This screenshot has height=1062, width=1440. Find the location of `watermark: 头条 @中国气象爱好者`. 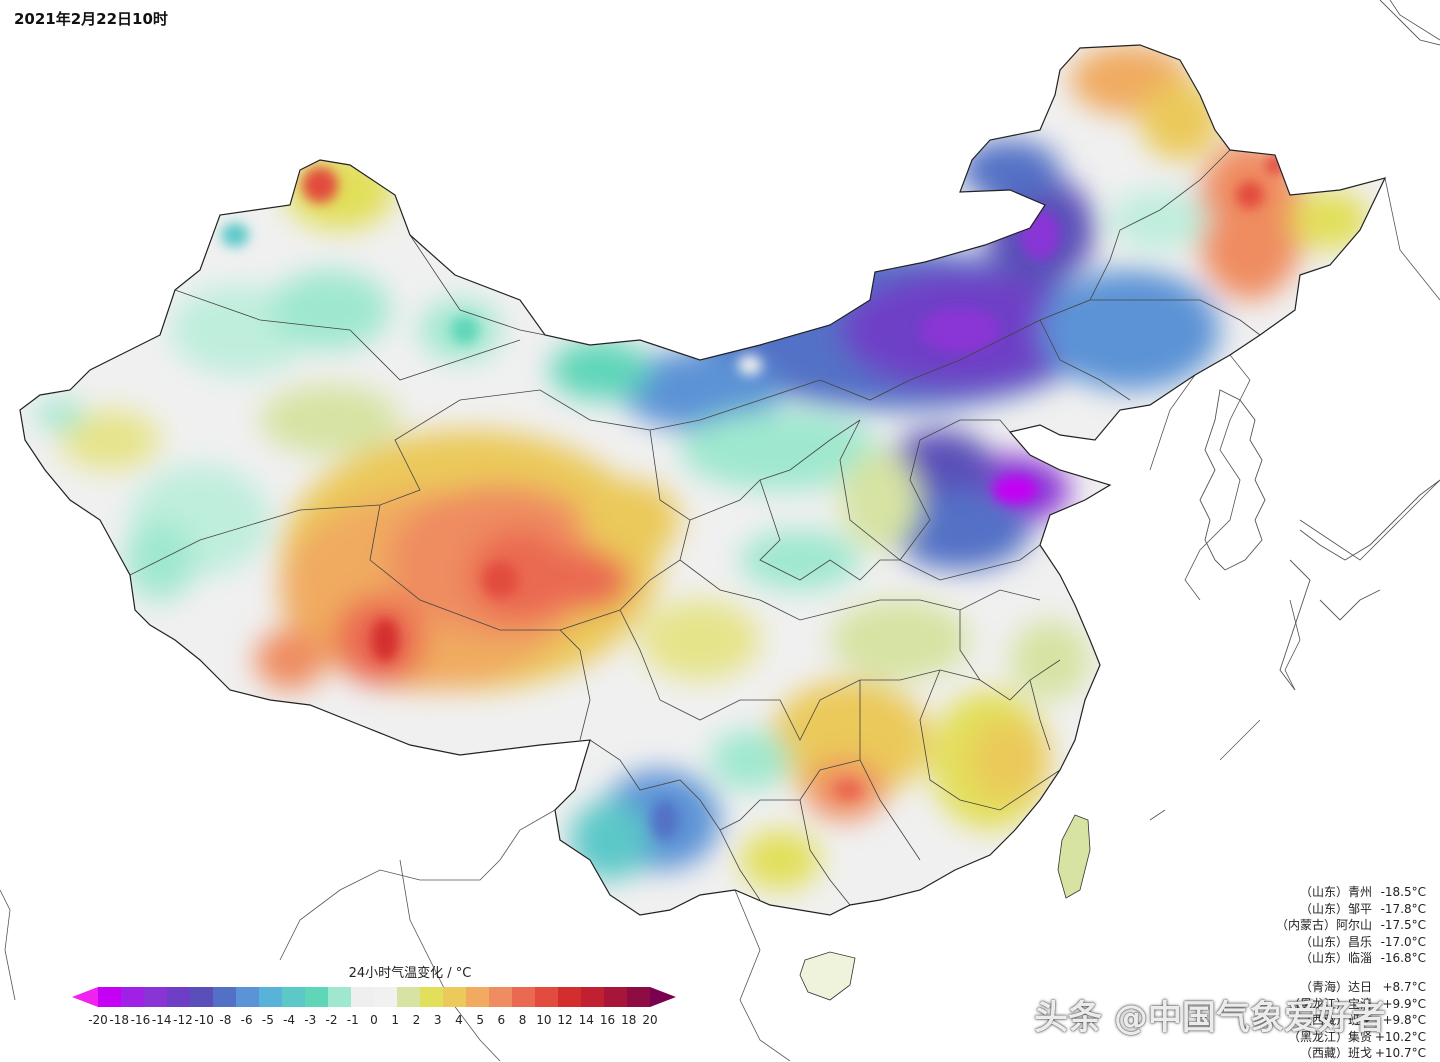

watermark: 头条 @中国气象爱好者 is located at coordinates (1210, 1018).